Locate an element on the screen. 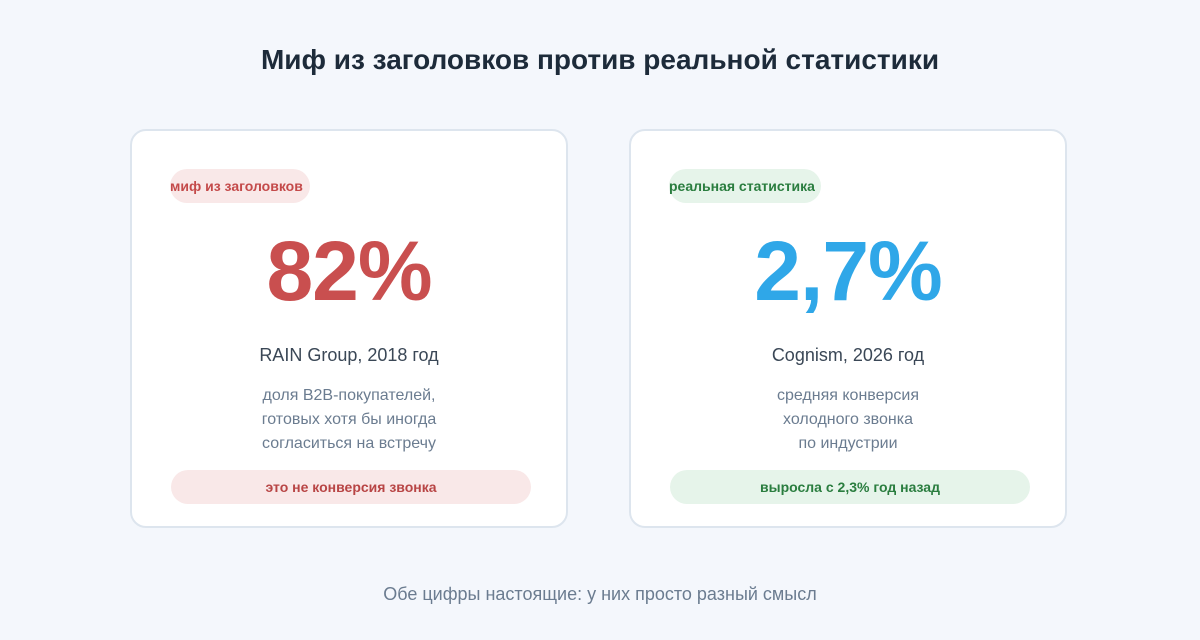  stat-value: 2,7% is located at coordinates (848, 271).